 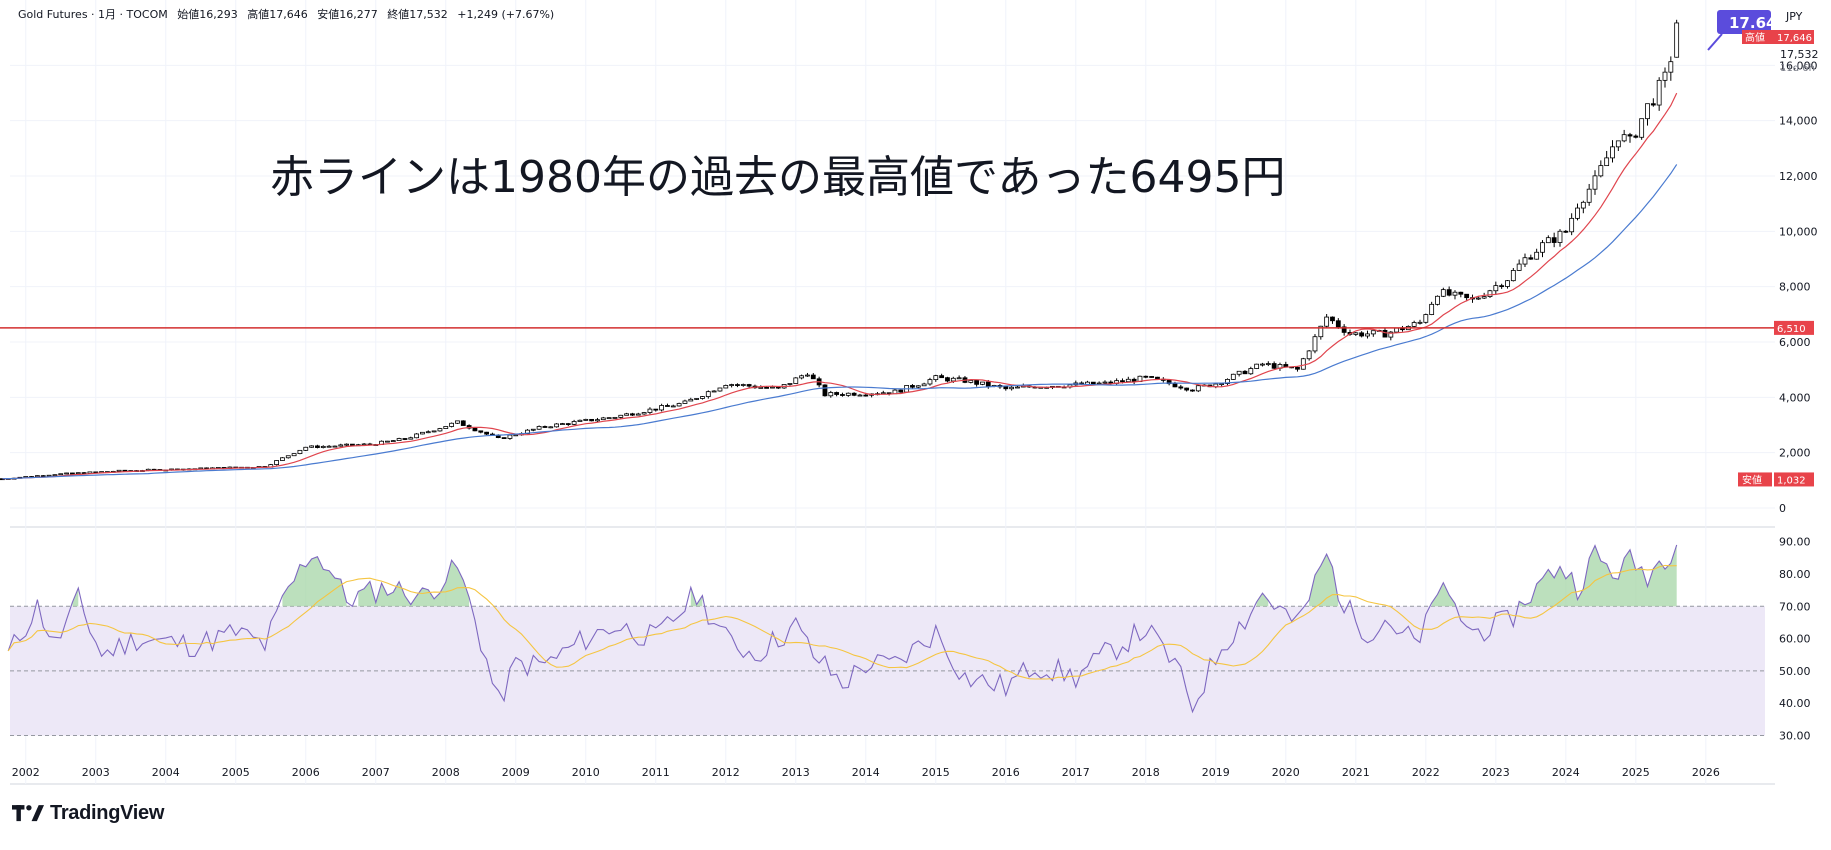 What do you see at coordinates (288, 14) in the screenshot?
I see `high-value: 17,646` at bounding box center [288, 14].